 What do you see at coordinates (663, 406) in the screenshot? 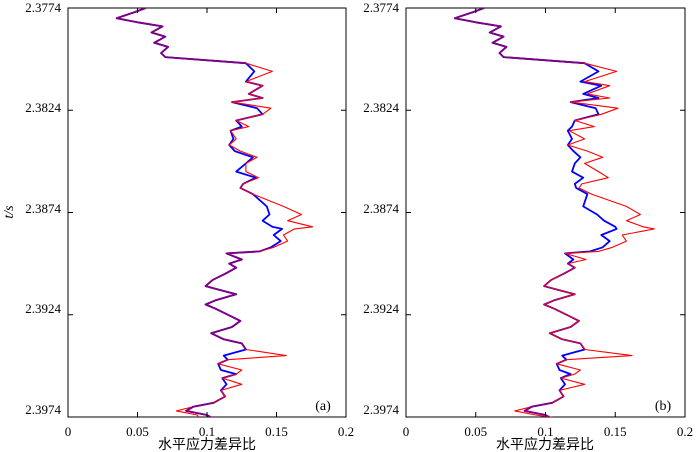
I see `panel-label: (b)` at bounding box center [663, 406].